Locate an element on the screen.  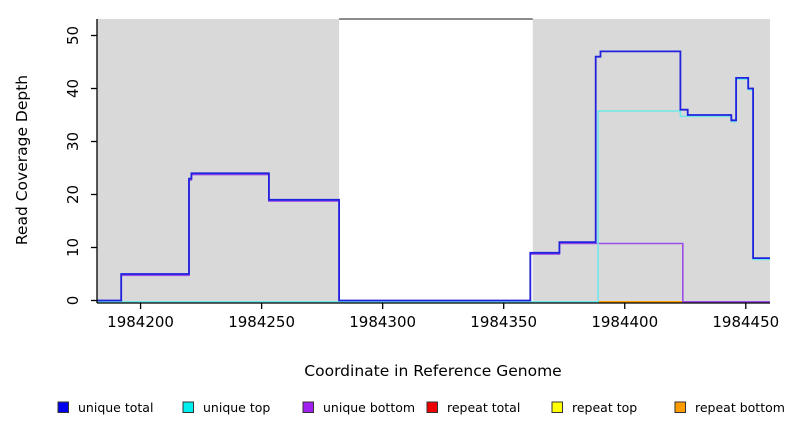
y-axis-title: Read Coverage Depth is located at coordinates (22, 160).